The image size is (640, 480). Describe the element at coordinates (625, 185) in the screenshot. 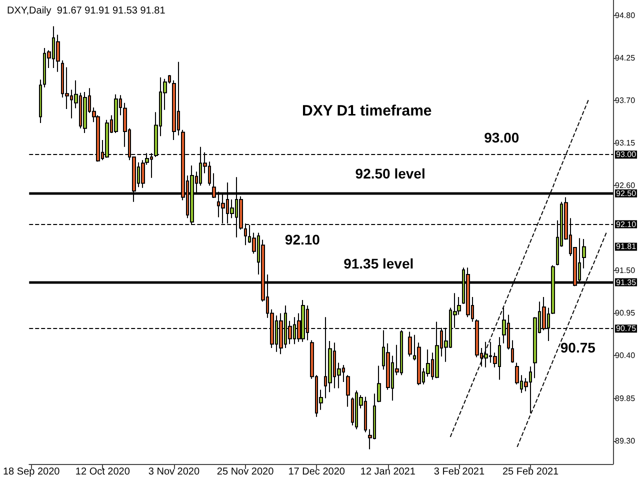

I see `y-tick-label: 92.60` at that location.